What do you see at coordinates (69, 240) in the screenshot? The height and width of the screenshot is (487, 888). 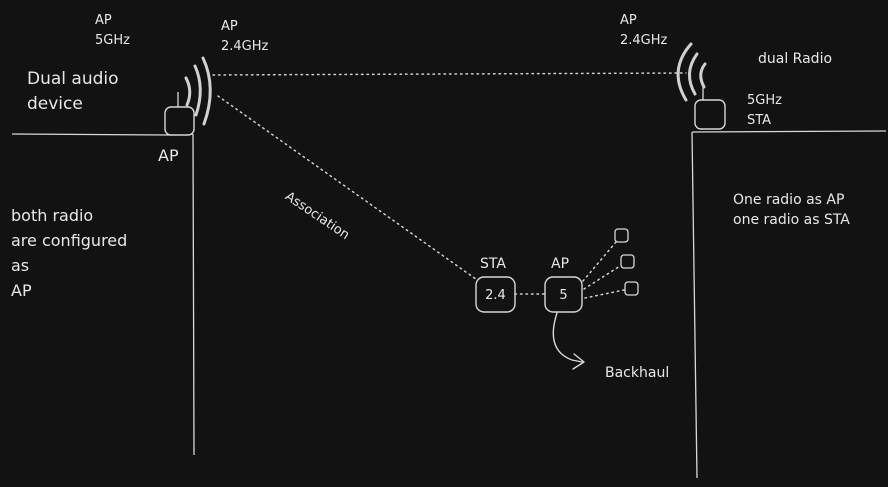 I see `left-note-line2: are configured` at bounding box center [69, 240].